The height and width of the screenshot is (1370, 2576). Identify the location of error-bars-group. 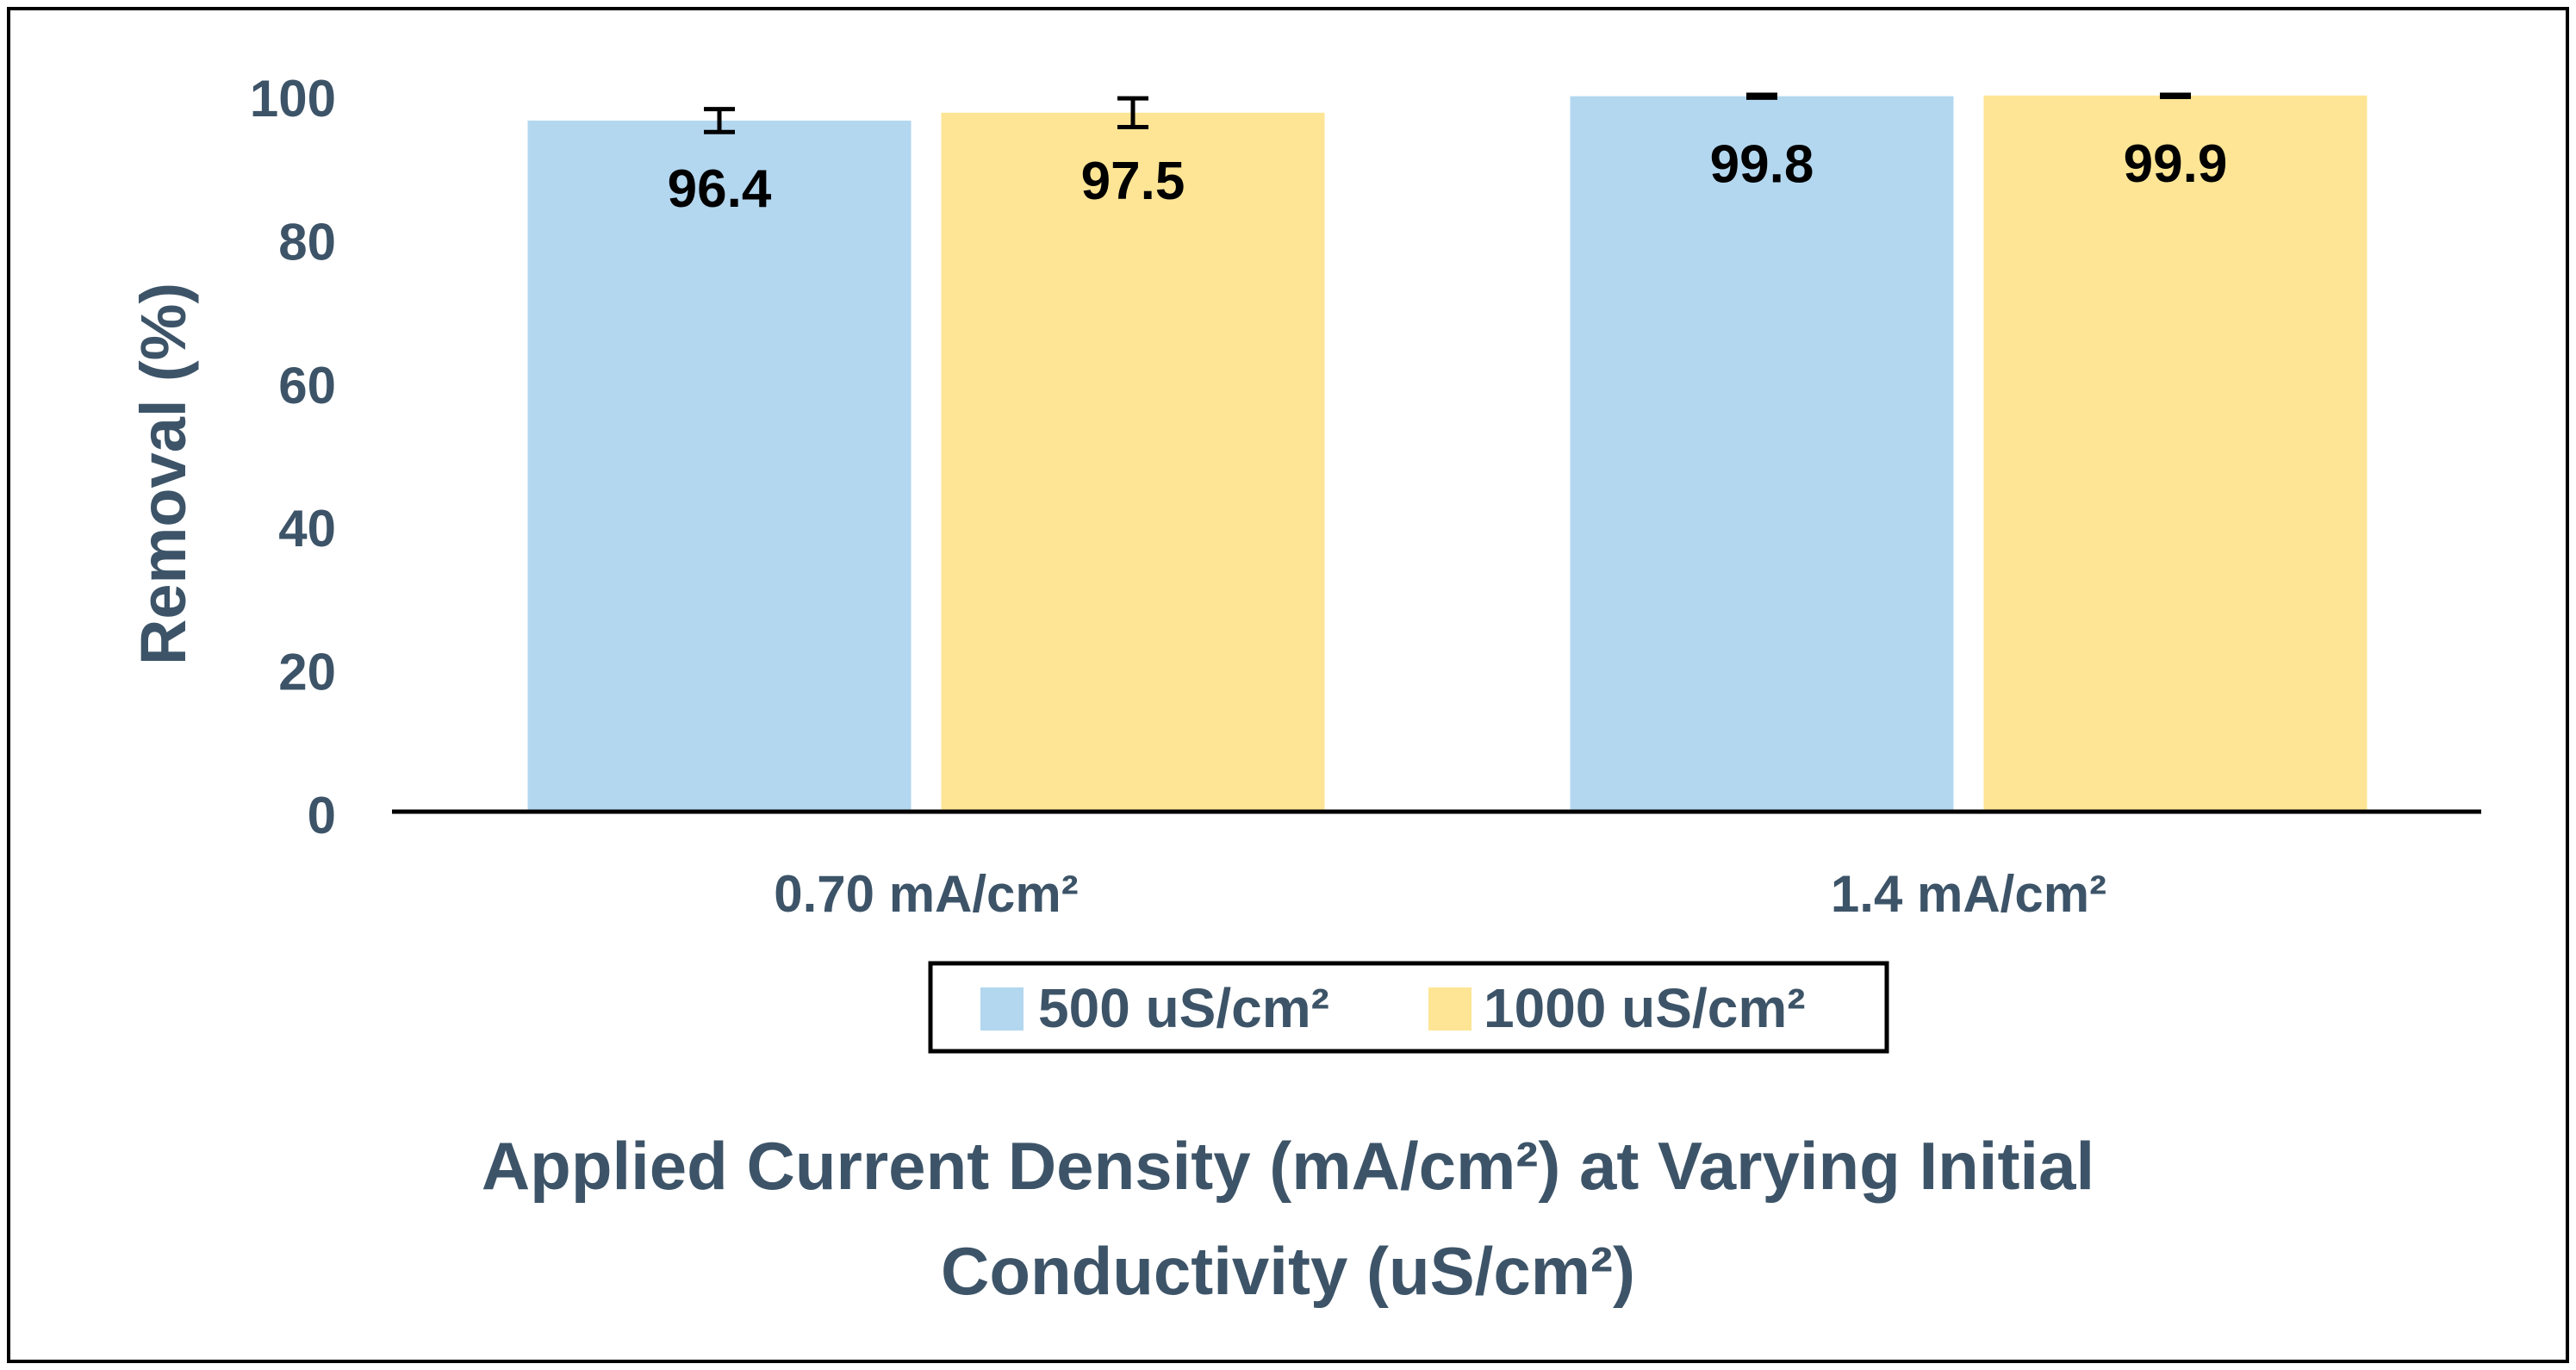
(1448, 113).